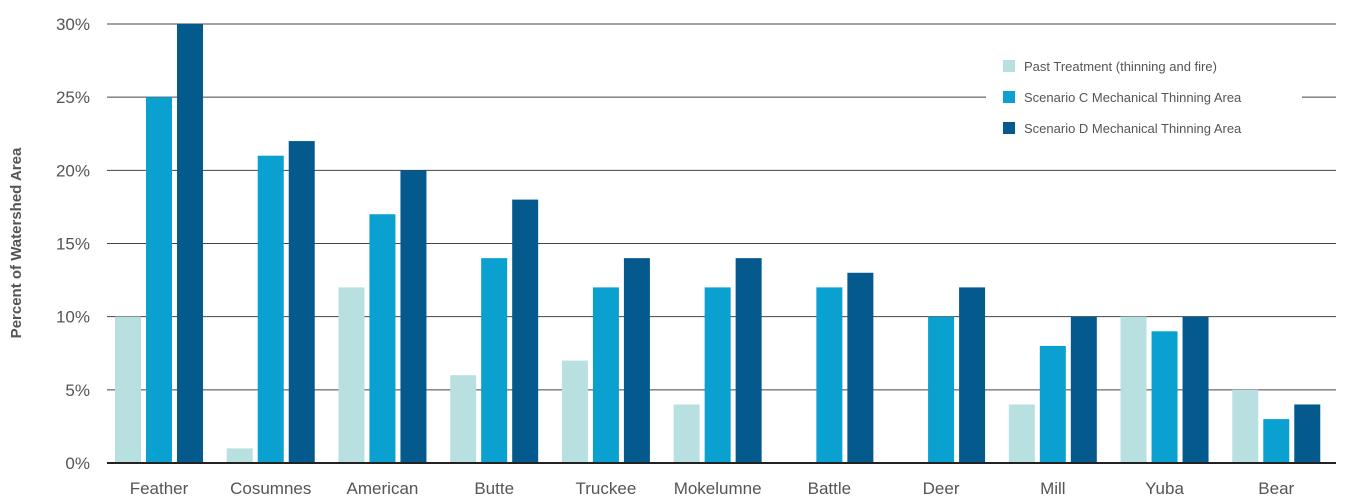 The image size is (1346, 502). What do you see at coordinates (1133, 128) in the screenshot?
I see `legend-label: Scenario D Mechanical Thinning Area` at bounding box center [1133, 128].